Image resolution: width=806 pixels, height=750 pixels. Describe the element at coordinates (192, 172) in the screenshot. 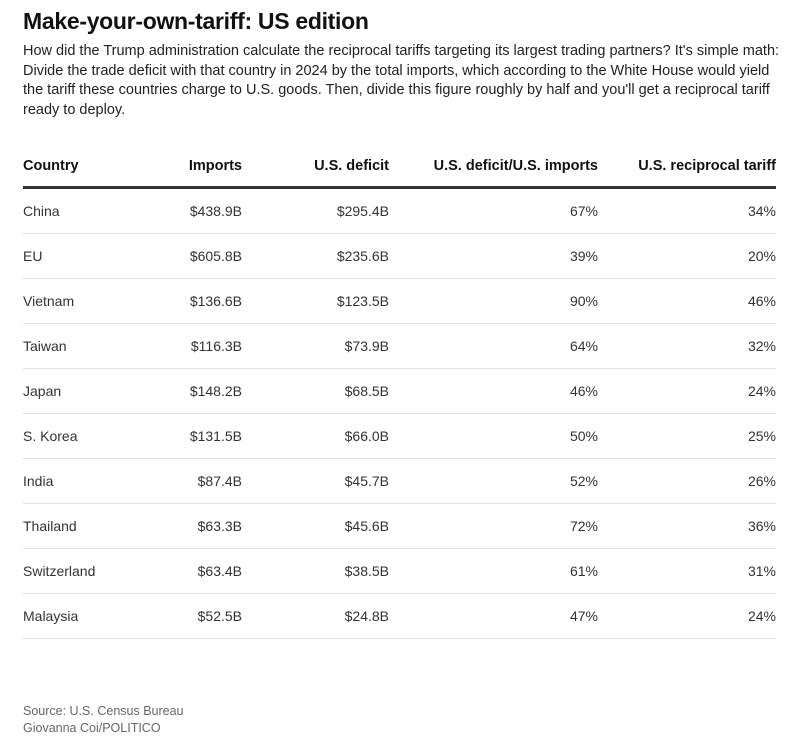

I see `column-header: Imports` at that location.